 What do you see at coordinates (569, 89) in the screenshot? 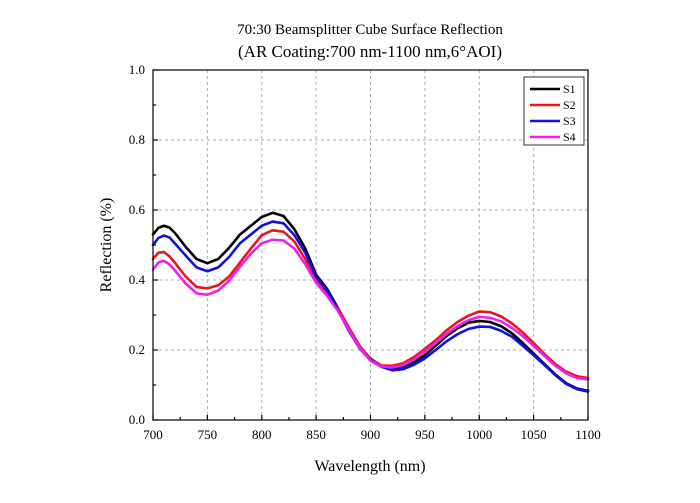
I see `legend-label-s1: S1` at bounding box center [569, 89].